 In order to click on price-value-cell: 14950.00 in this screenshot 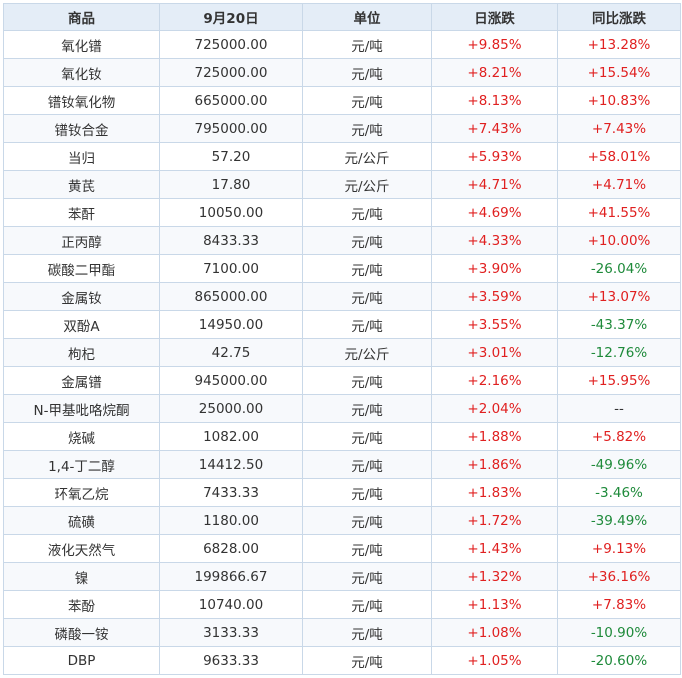, I will do `click(231, 324)`.